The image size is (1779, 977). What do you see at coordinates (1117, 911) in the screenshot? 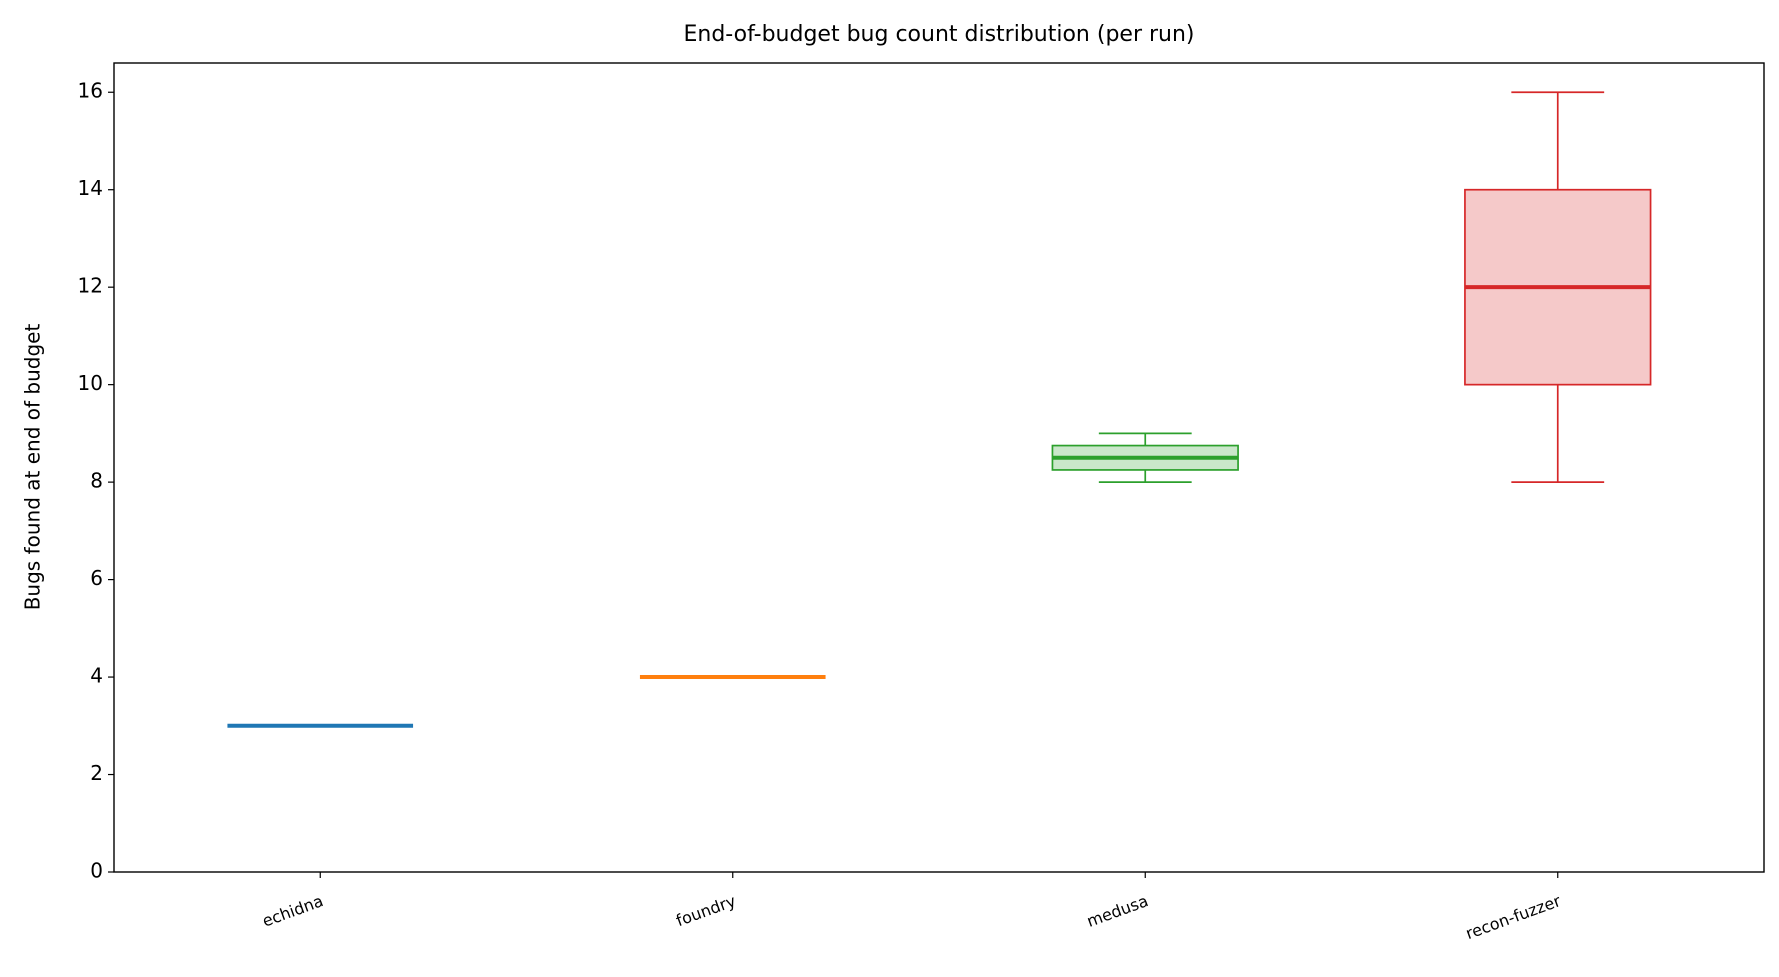
I see `x-tick-label: medusa` at bounding box center [1117, 911].